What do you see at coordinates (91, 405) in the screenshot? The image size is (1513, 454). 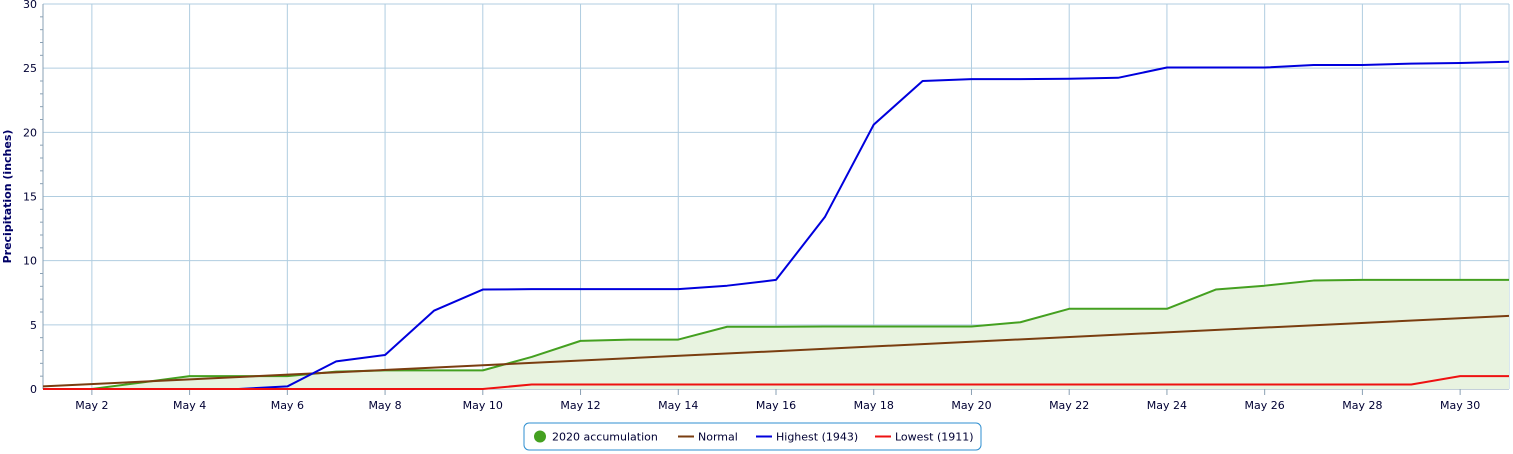 I see `x-tick-label: May 2` at bounding box center [91, 405].